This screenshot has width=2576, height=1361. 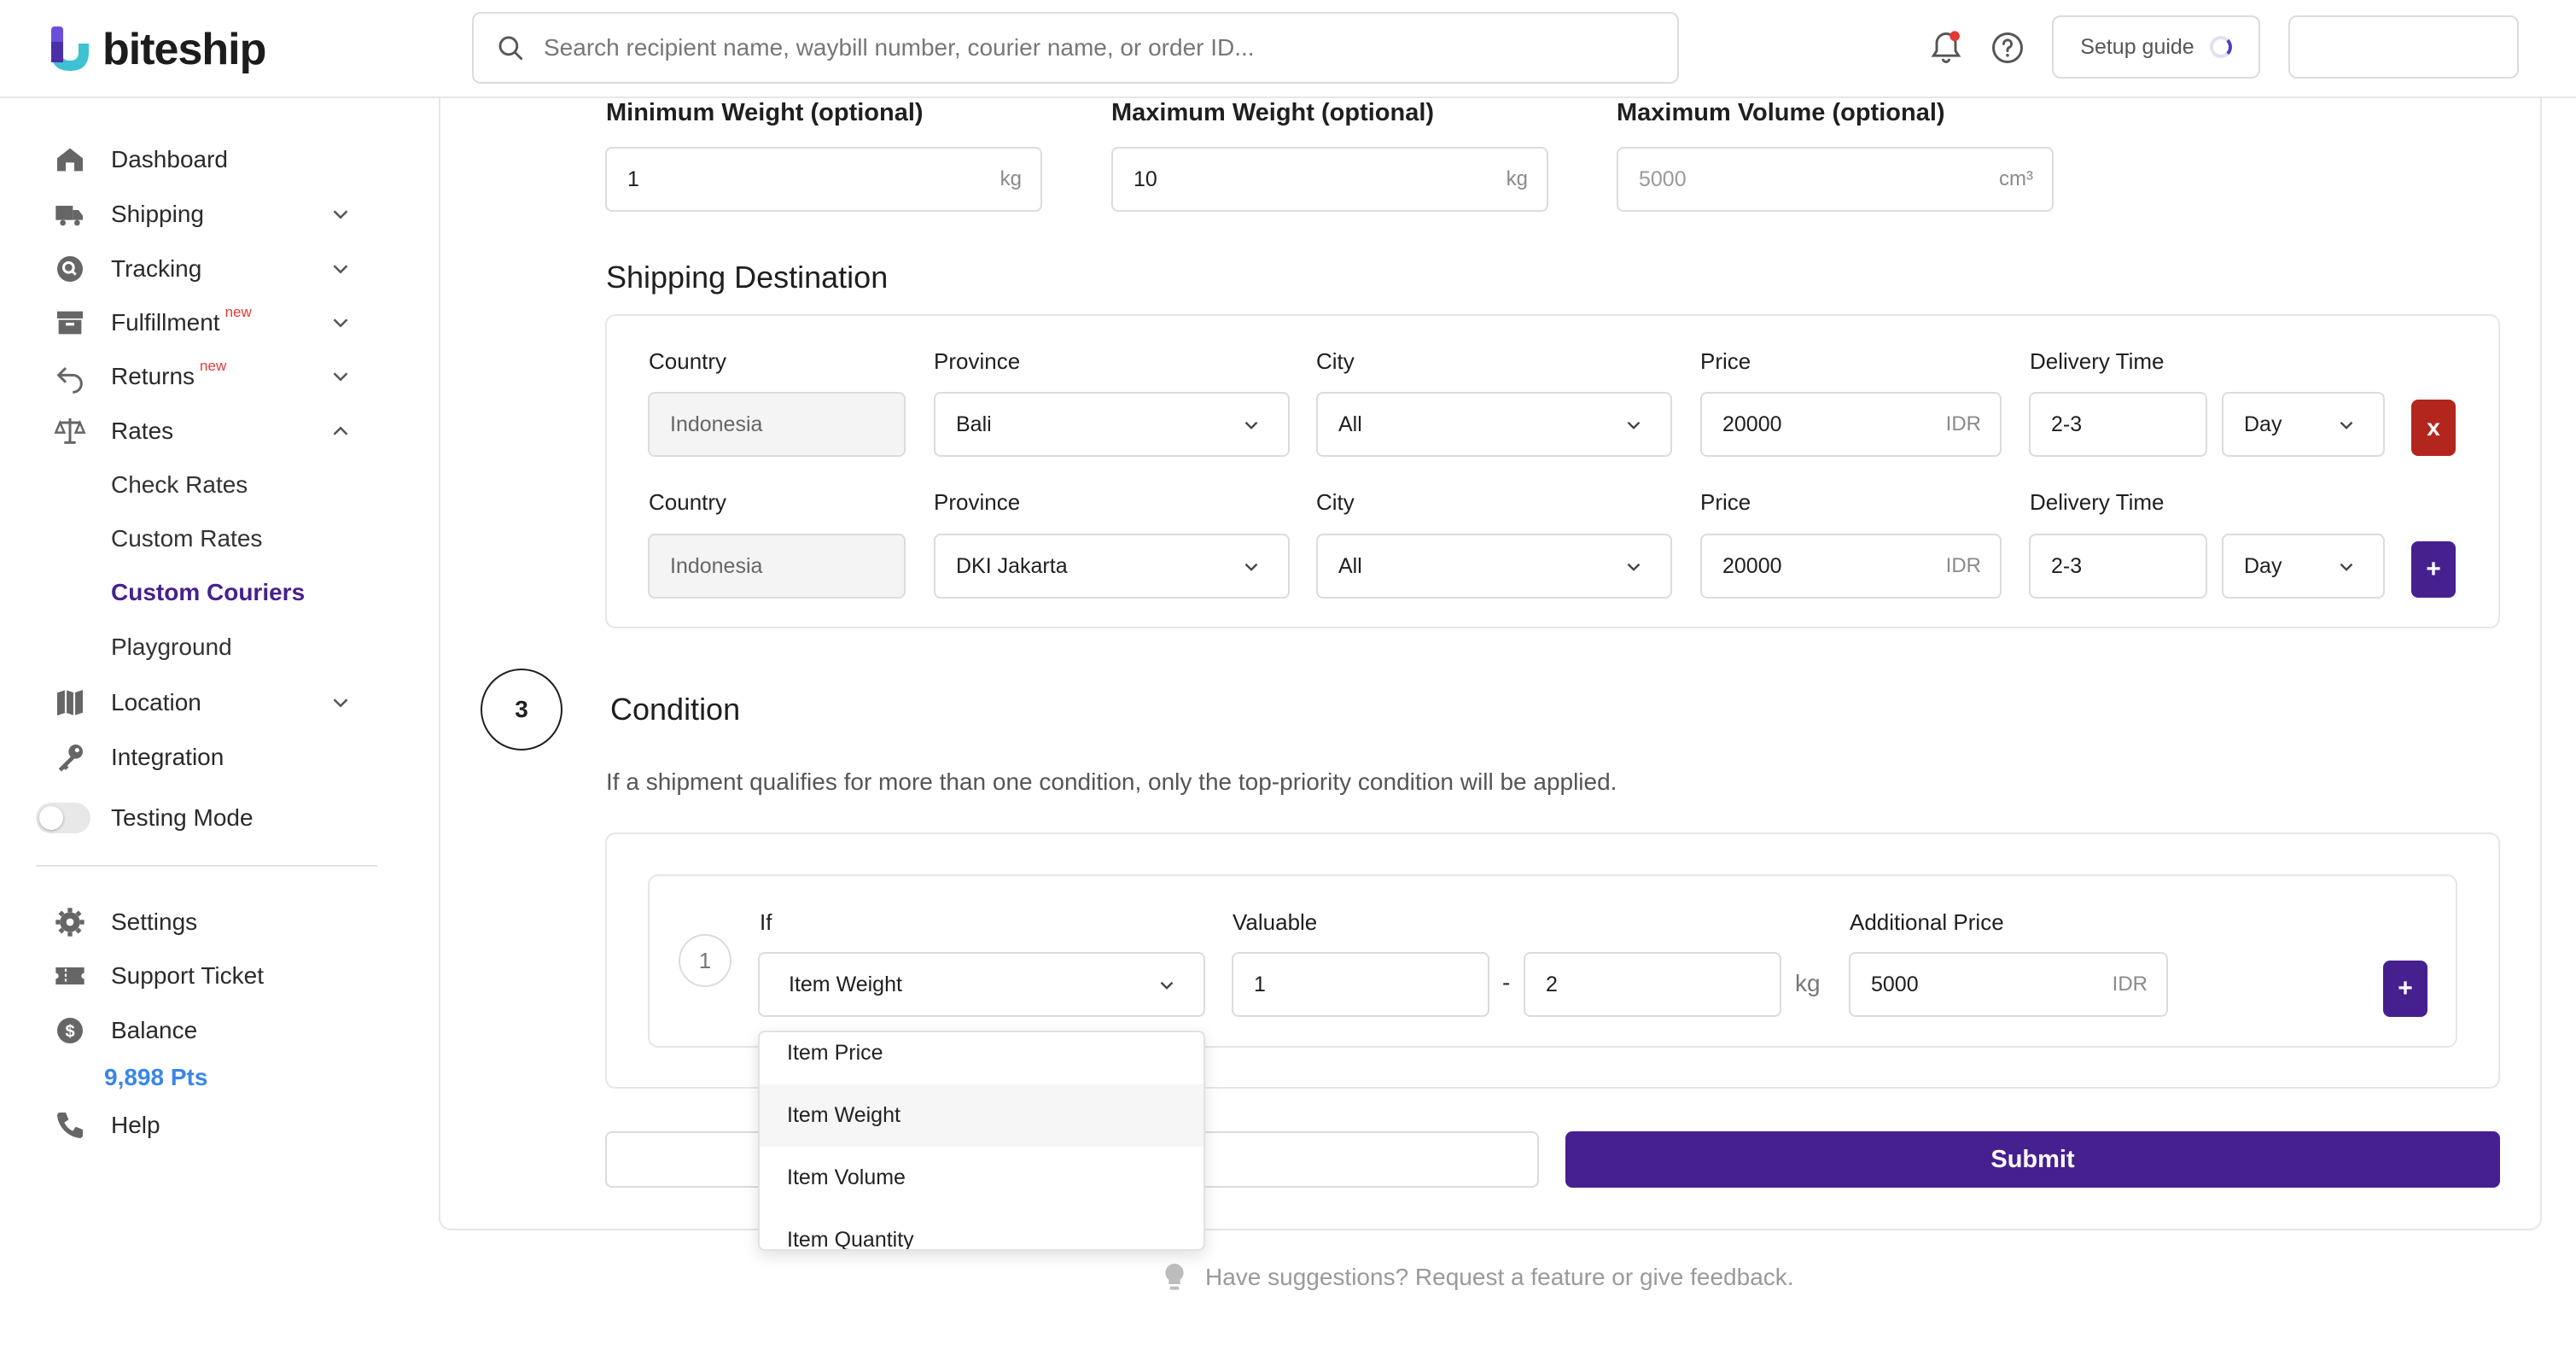 I want to click on phone-icon, so click(x=70, y=1125).